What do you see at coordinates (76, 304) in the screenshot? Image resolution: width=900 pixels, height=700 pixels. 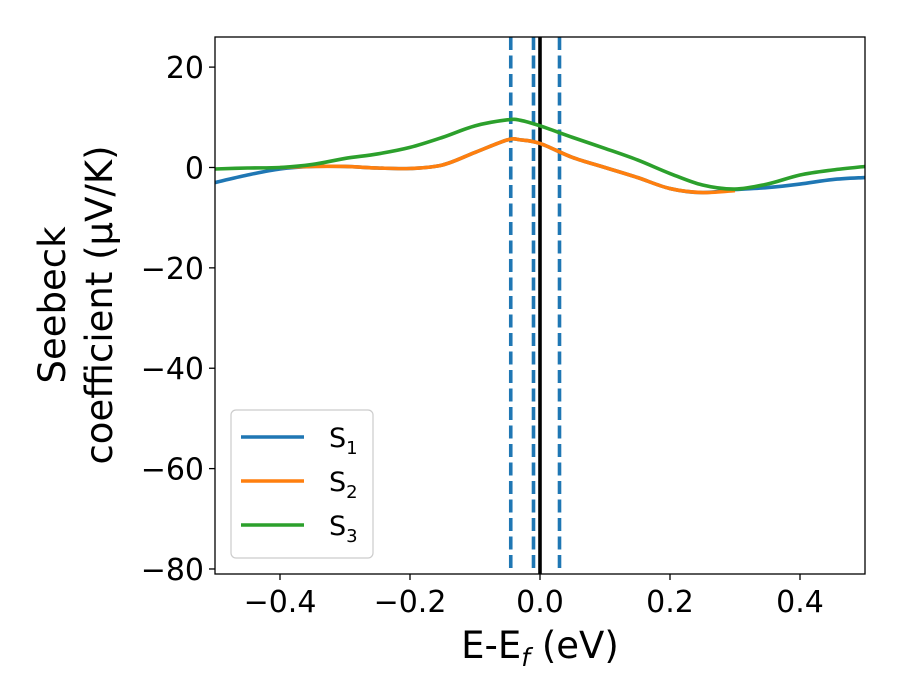 I see `y-axis-title: Seebeck coefficient (μV/K)` at bounding box center [76, 304].